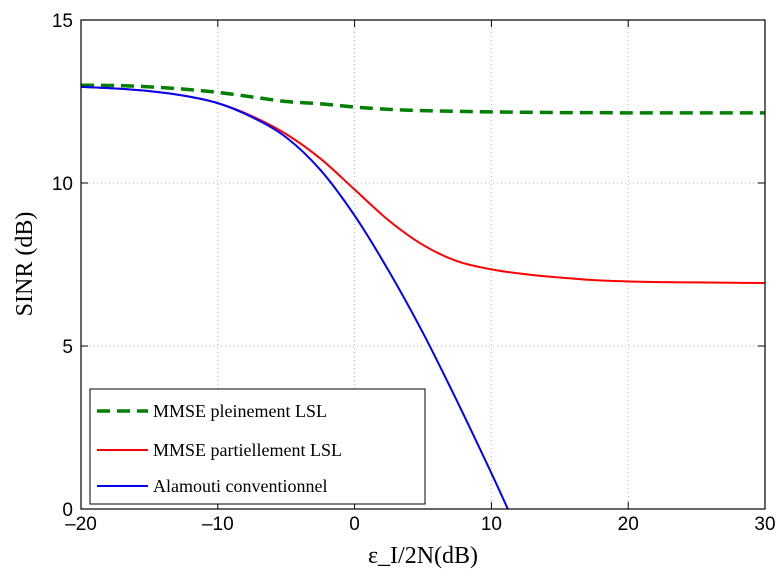 The image size is (782, 578). What do you see at coordinates (240, 486) in the screenshot?
I see `legend-label-alamouti: Alamouti conventionnel` at bounding box center [240, 486].